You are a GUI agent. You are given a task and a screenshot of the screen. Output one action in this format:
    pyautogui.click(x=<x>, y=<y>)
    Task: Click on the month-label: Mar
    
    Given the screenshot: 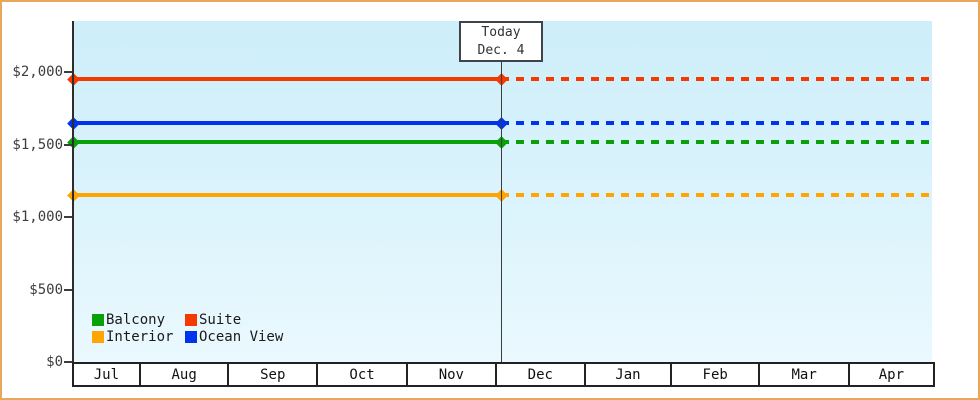 What is the action you would take?
    pyautogui.click(x=804, y=374)
    